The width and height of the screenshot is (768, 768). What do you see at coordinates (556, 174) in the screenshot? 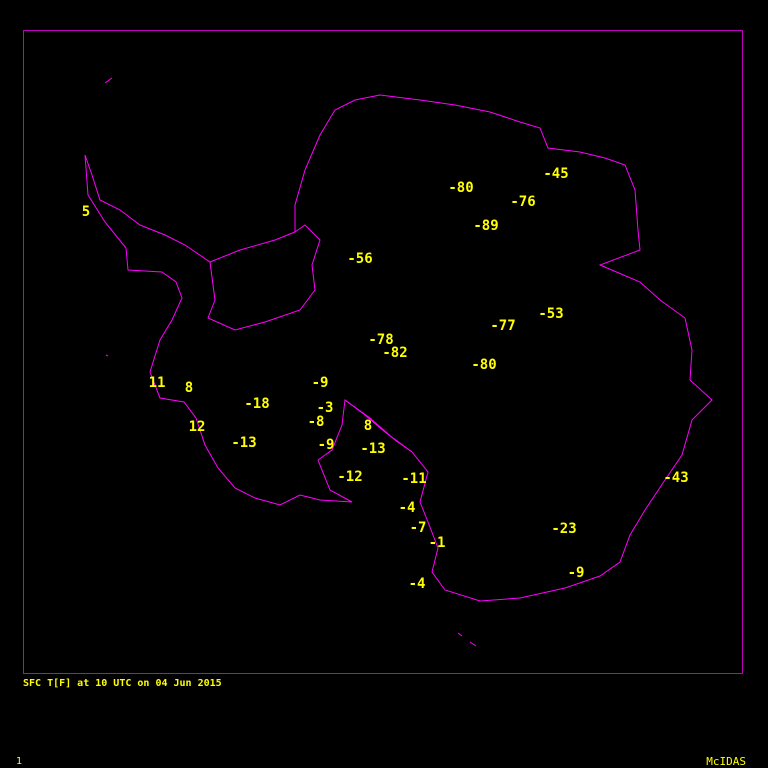
I see `station-value: -45` at bounding box center [556, 174].